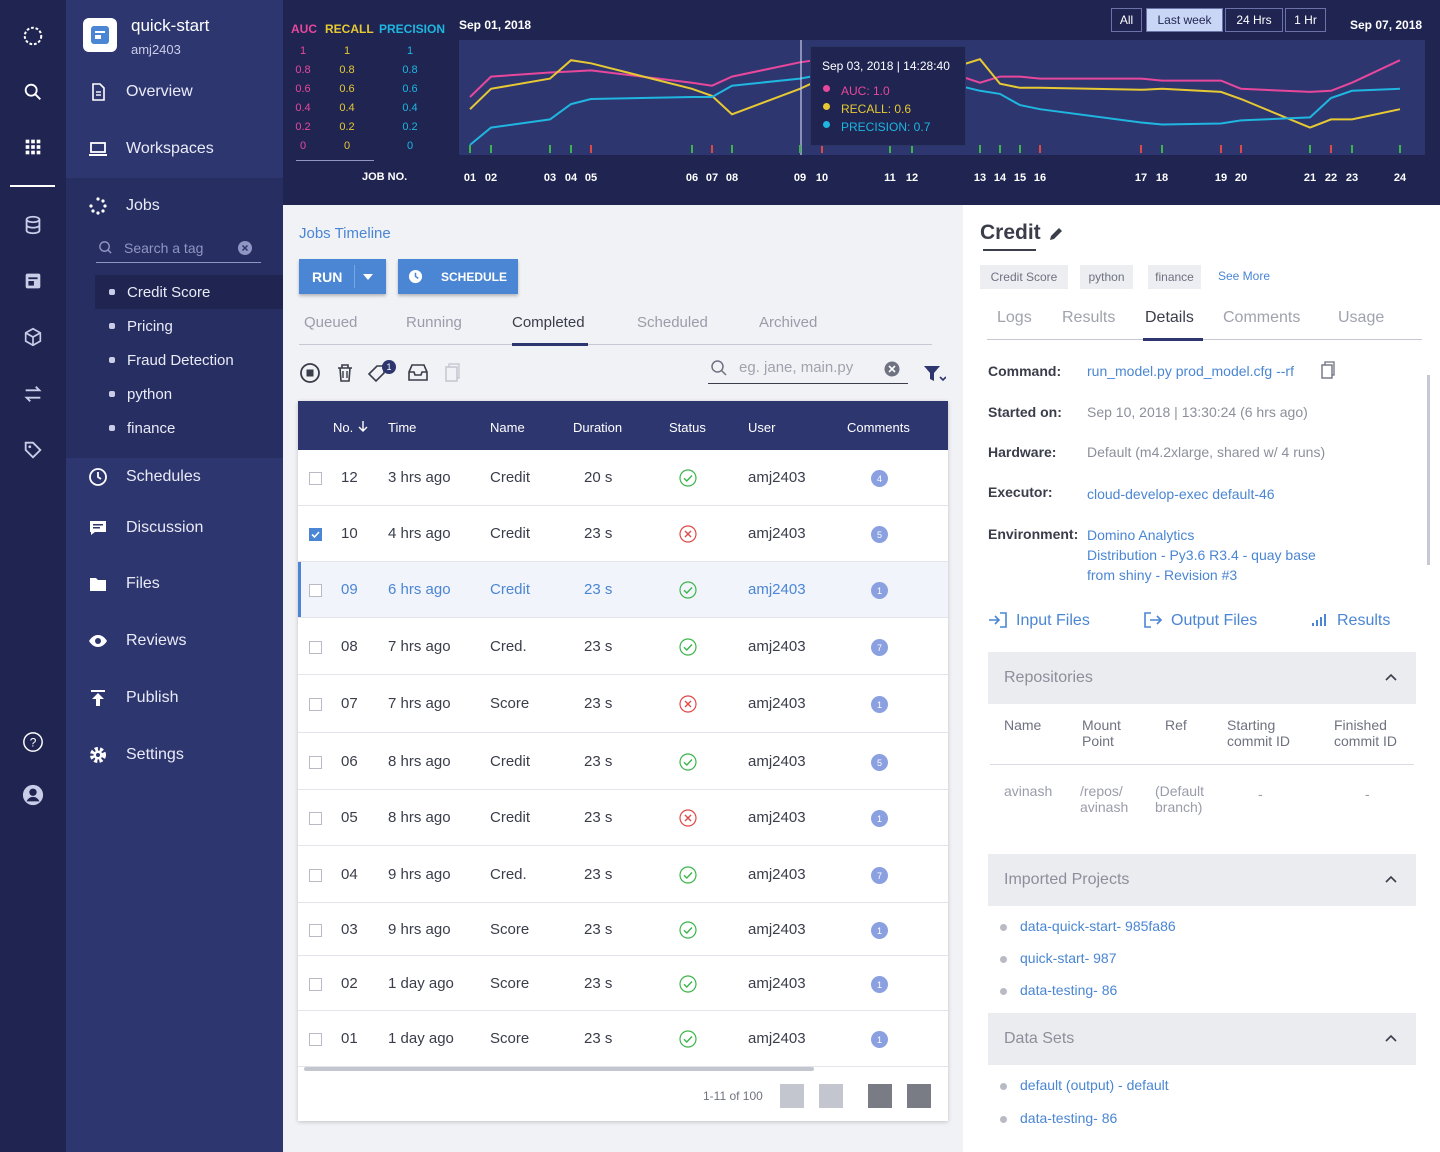 The height and width of the screenshot is (1152, 1440). I want to click on range-all-button: All, so click(1126, 20).